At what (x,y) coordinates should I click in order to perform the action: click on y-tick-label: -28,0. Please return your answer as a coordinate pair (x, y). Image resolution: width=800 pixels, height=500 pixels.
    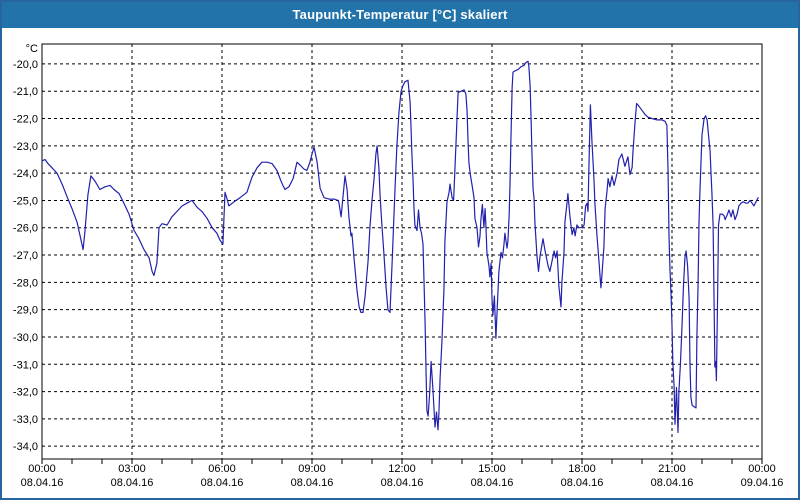
    Looking at the image, I should click on (25, 283).